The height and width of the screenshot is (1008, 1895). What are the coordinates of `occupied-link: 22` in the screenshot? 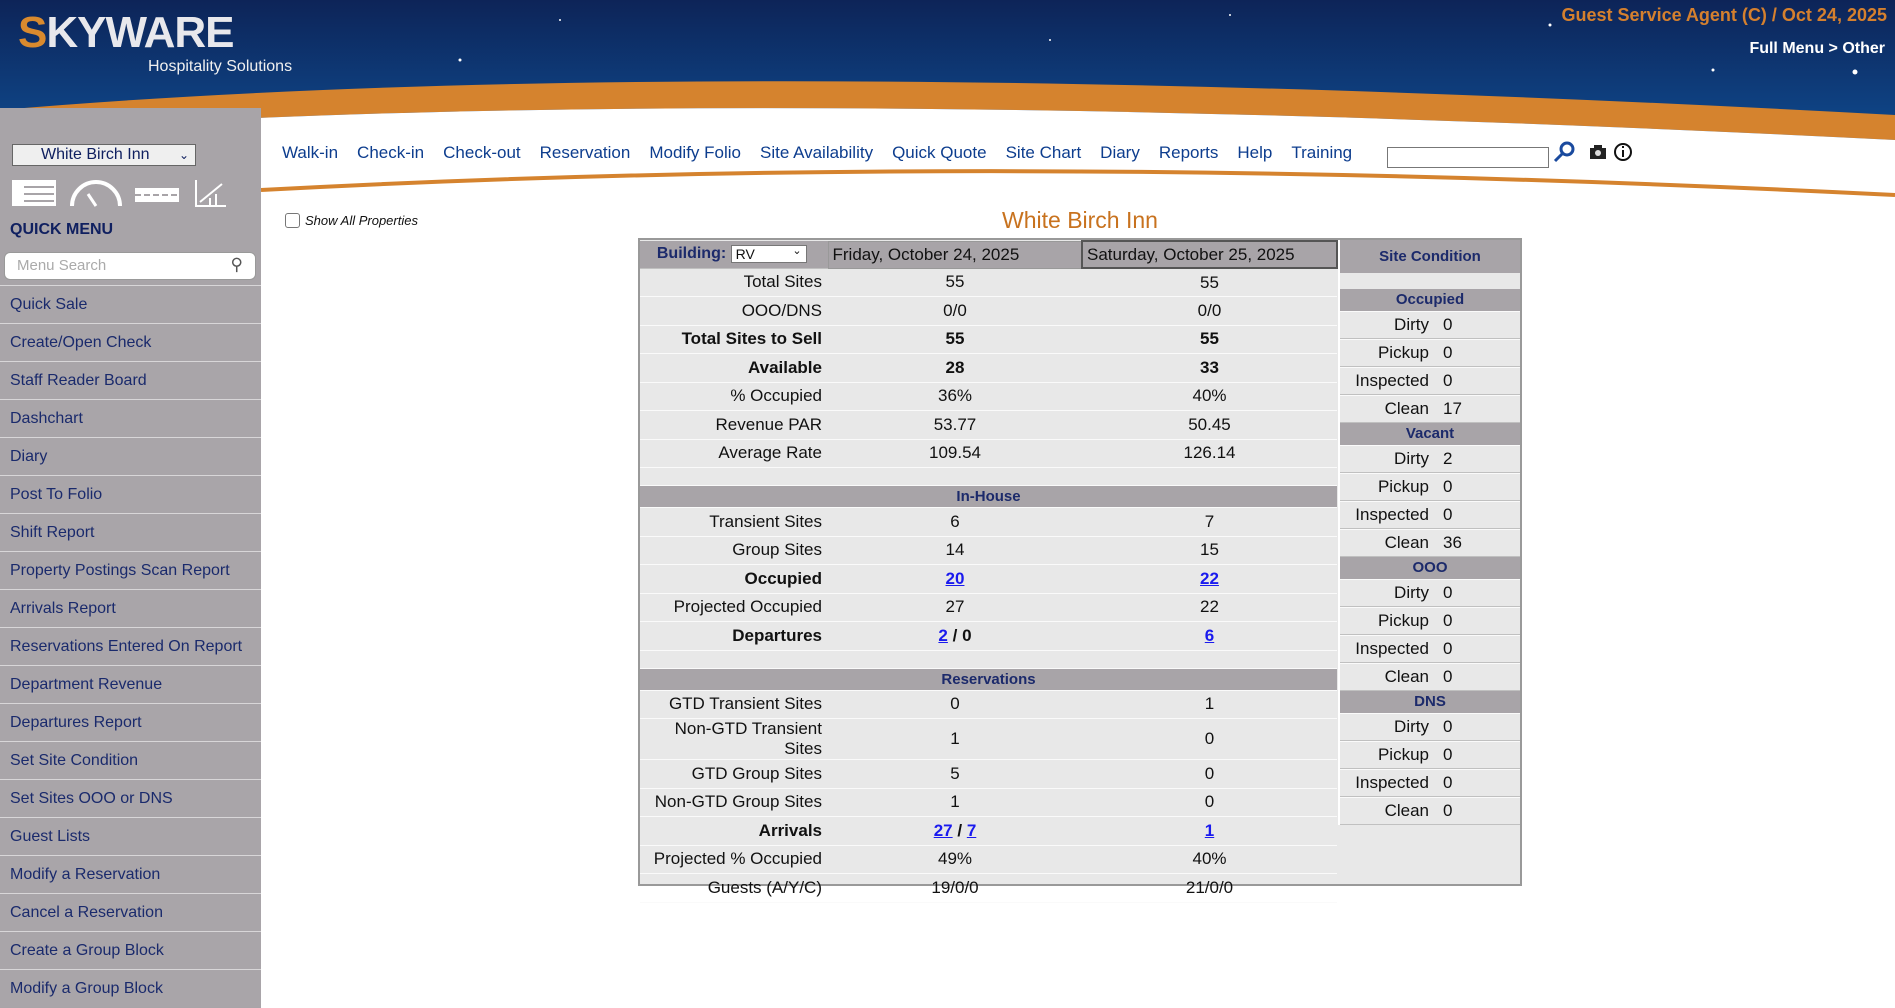 It's located at (1209, 578).